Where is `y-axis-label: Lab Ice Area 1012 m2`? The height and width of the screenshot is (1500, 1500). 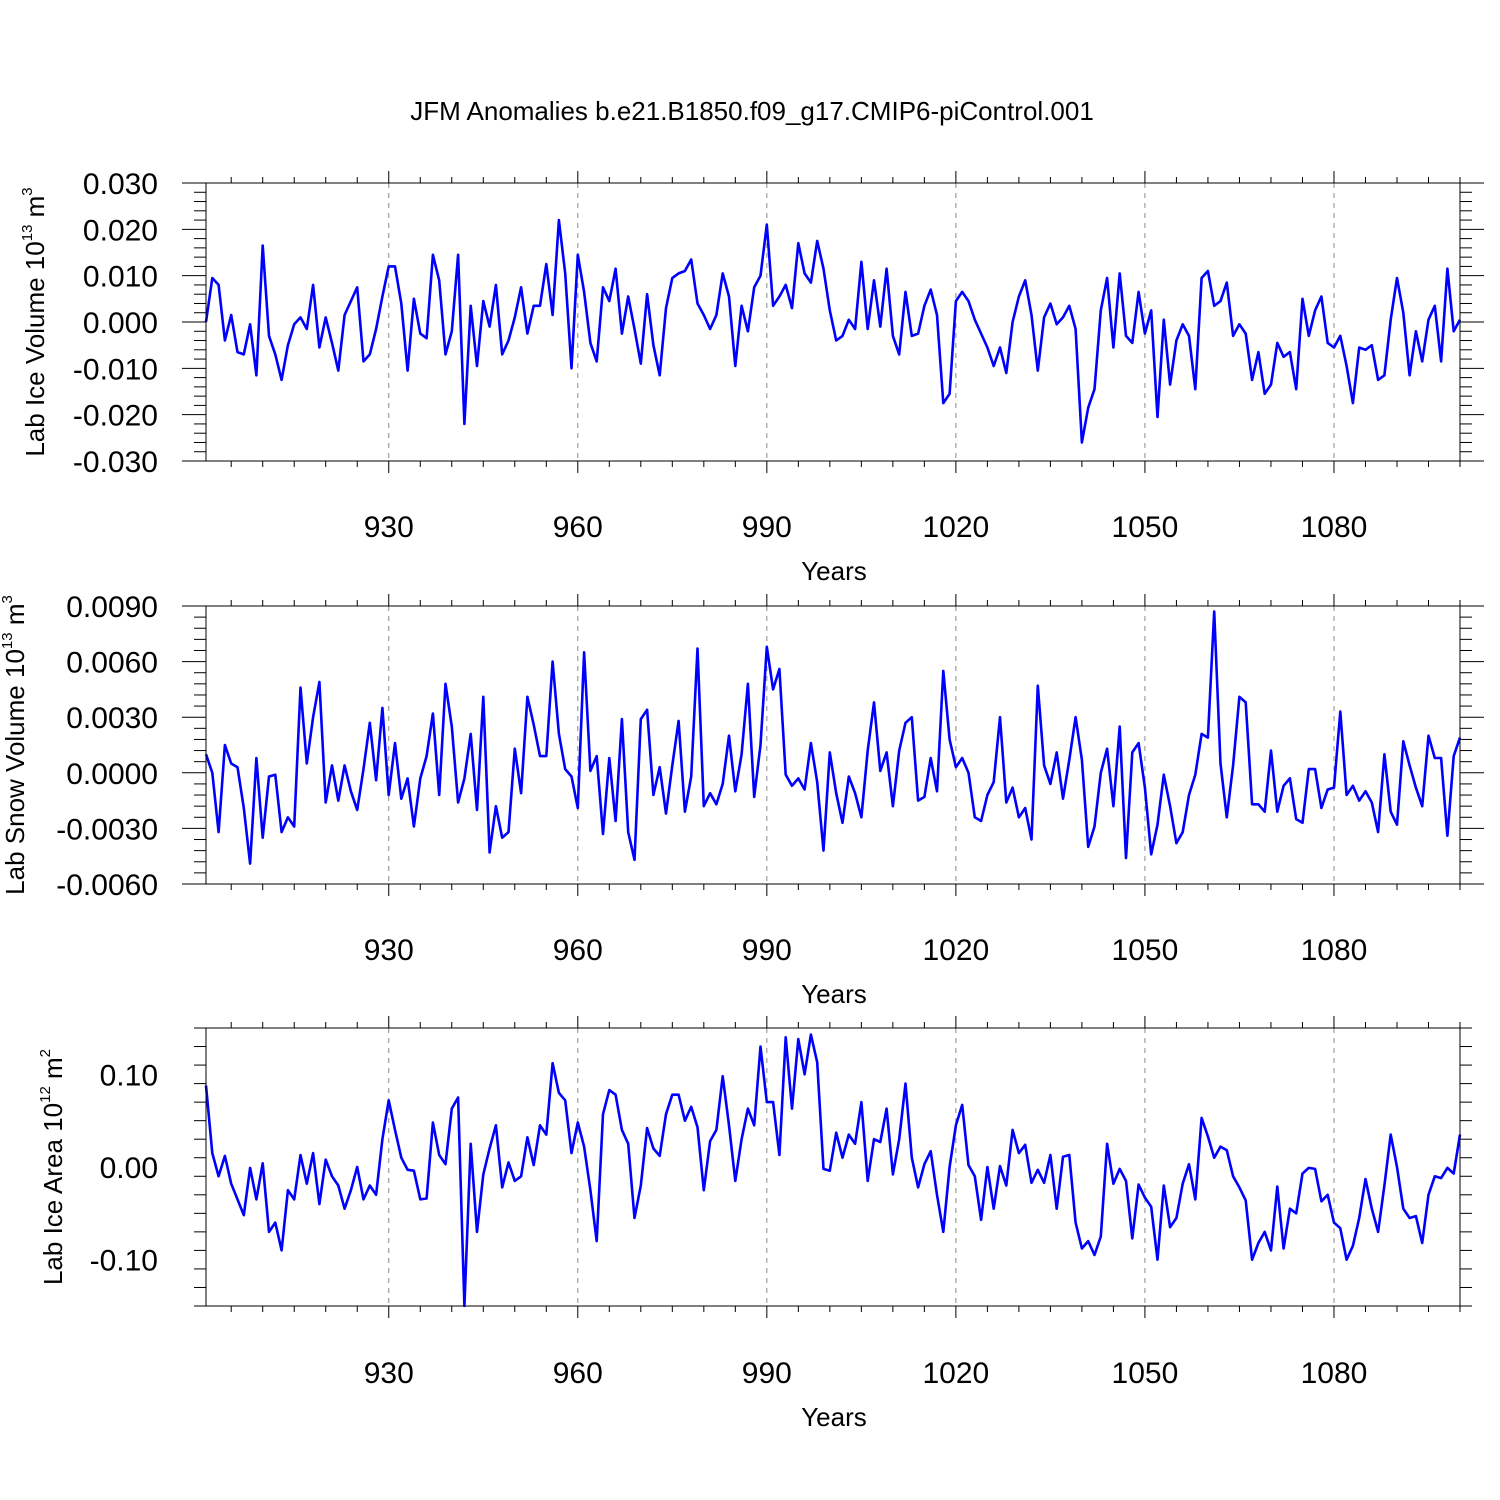 y-axis-label: Lab Ice Area 1012 m2 is located at coordinates (52, 1167).